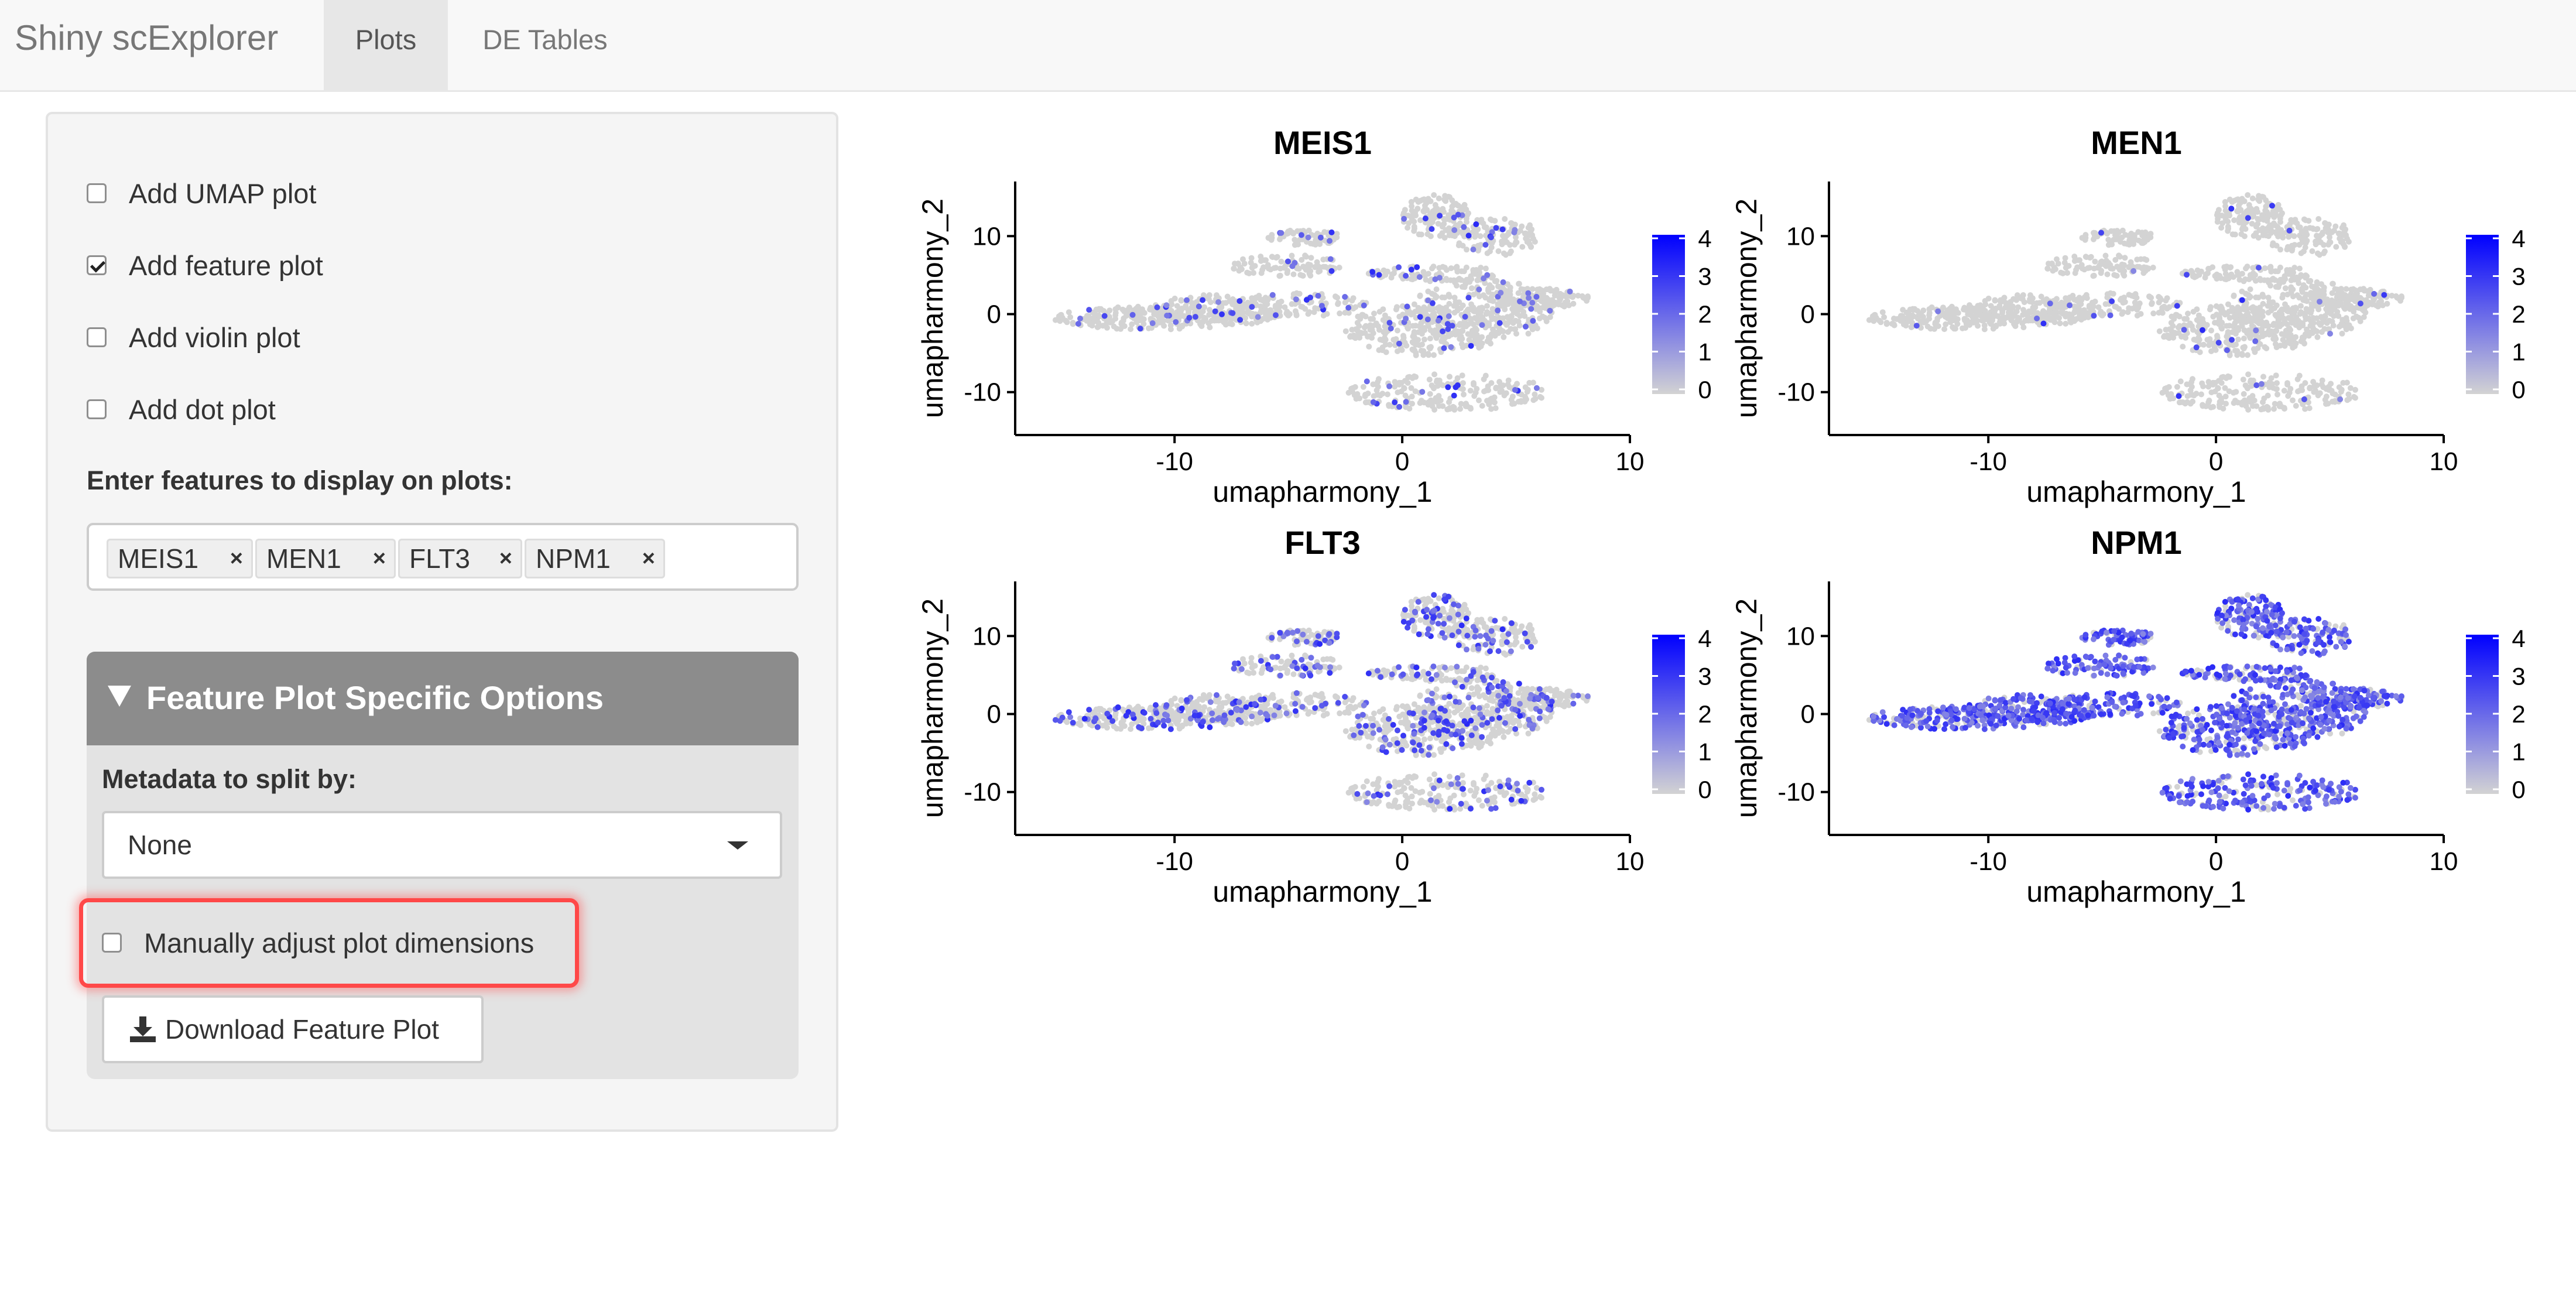 The width and height of the screenshot is (2576, 1301). I want to click on checkbox-checked-icon, so click(97, 265).